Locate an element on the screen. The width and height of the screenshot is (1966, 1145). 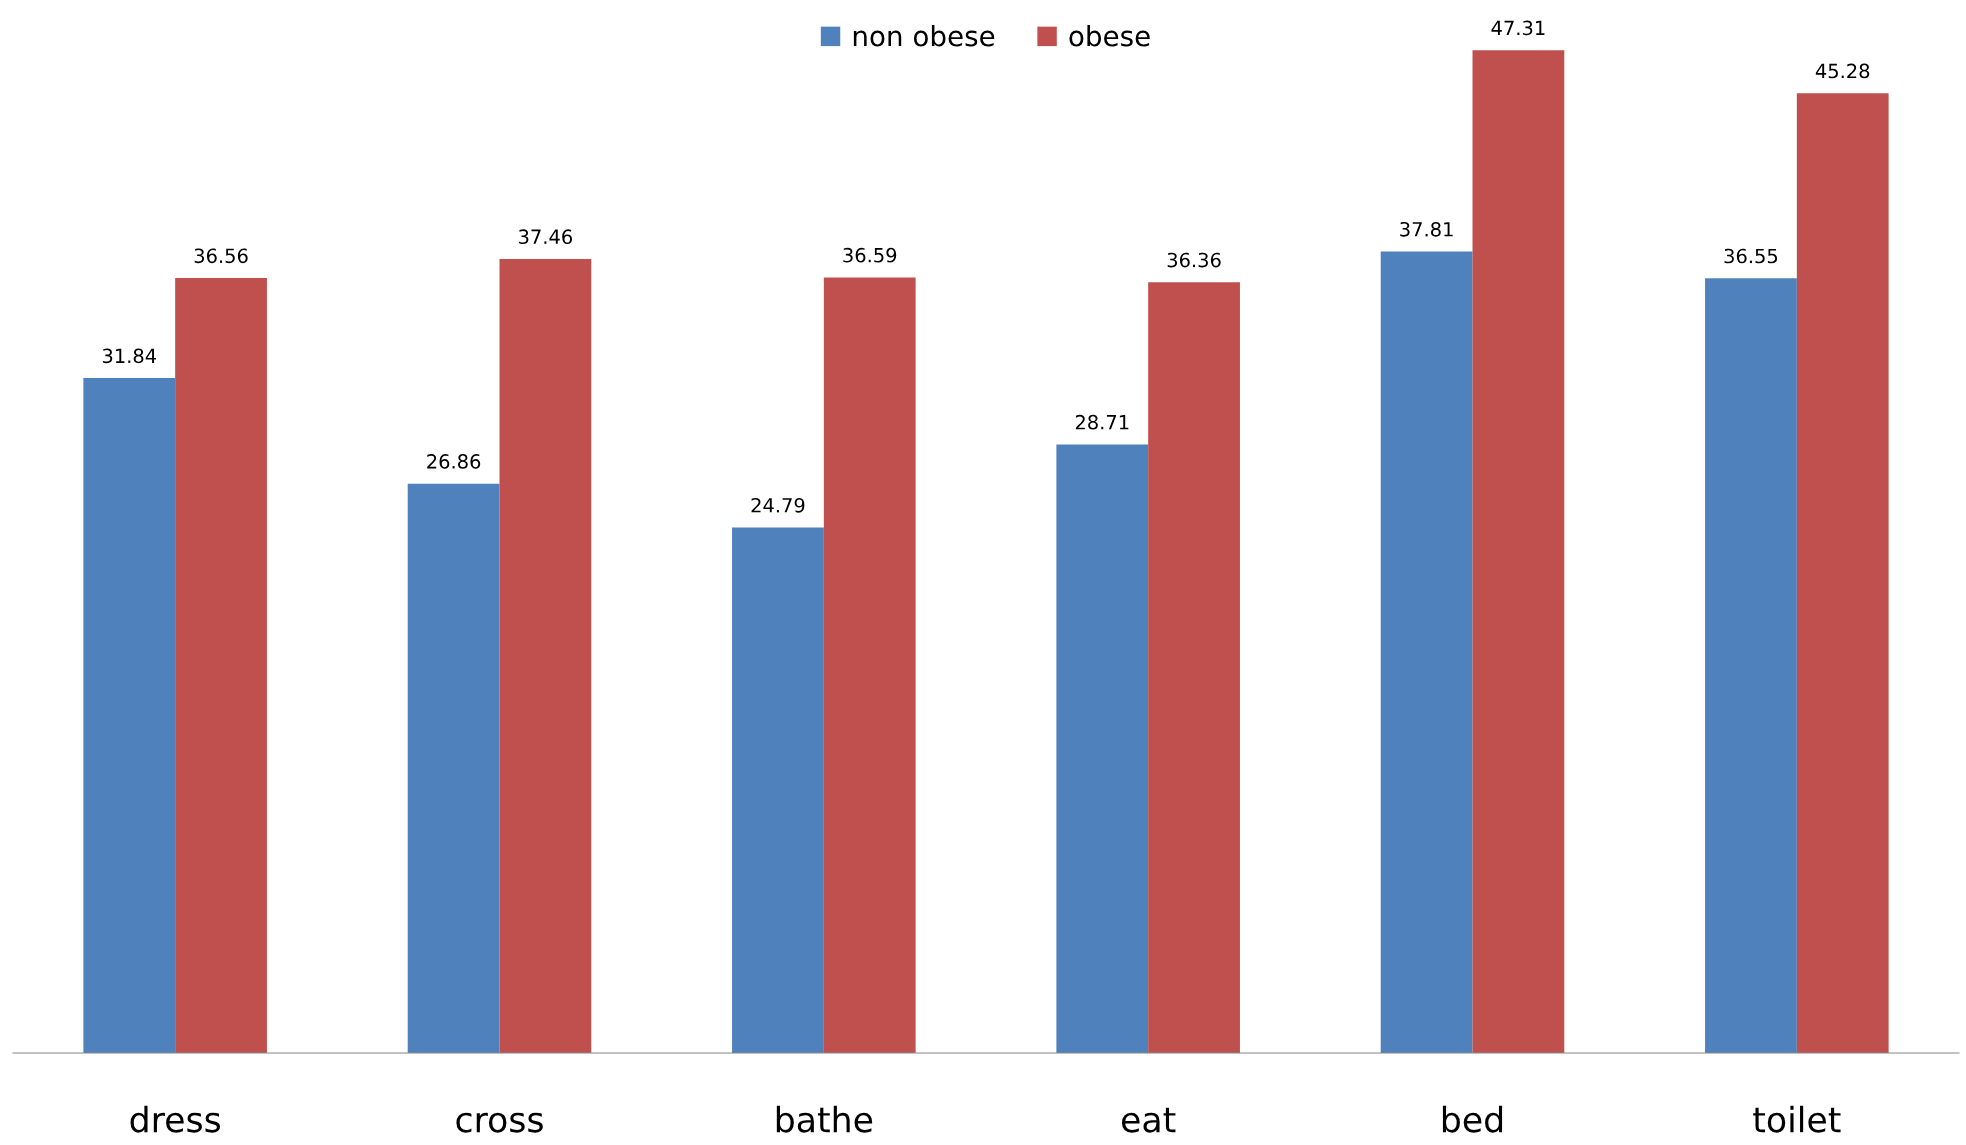
data-label: 45.28 is located at coordinates (1842, 71).